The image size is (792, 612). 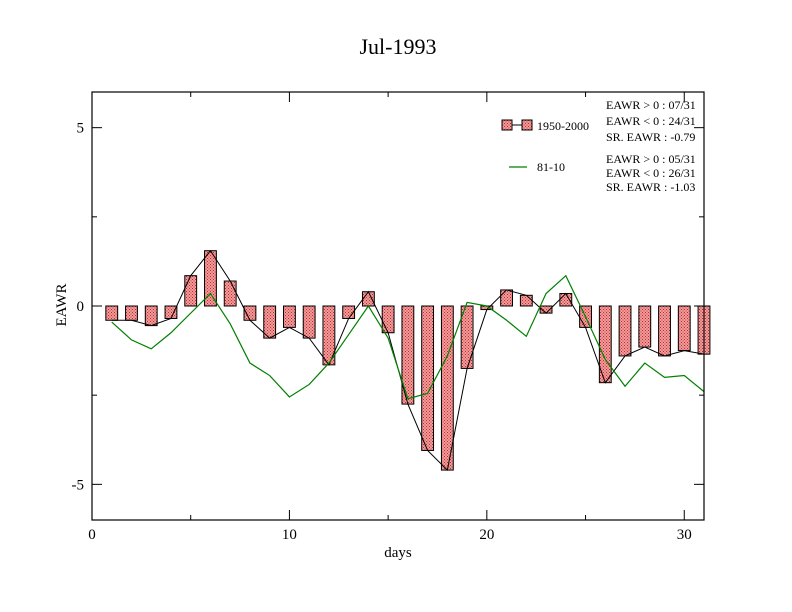 What do you see at coordinates (651, 105) in the screenshot?
I see `stat-1950-2000-0: EAWR > 0 : 07/31` at bounding box center [651, 105].